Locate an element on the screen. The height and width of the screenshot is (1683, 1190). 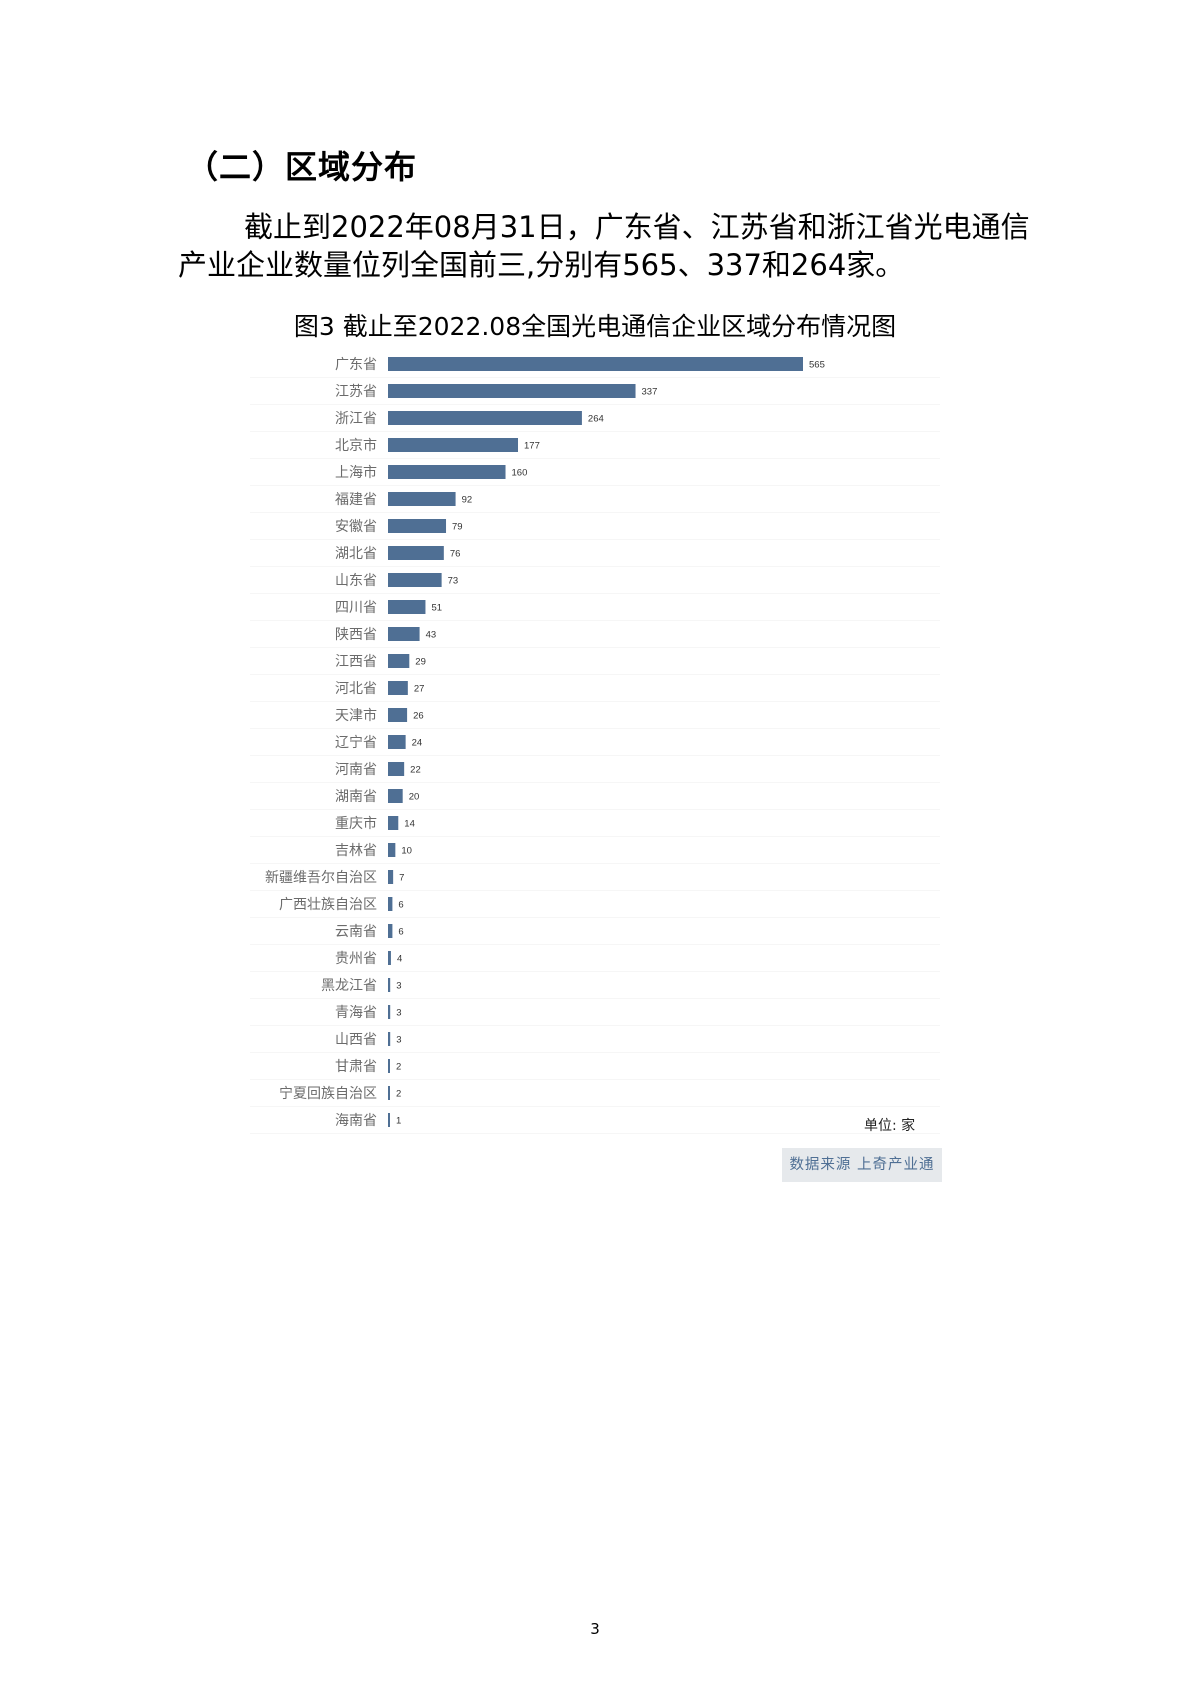
category-label: 重庆市 is located at coordinates (356, 823).